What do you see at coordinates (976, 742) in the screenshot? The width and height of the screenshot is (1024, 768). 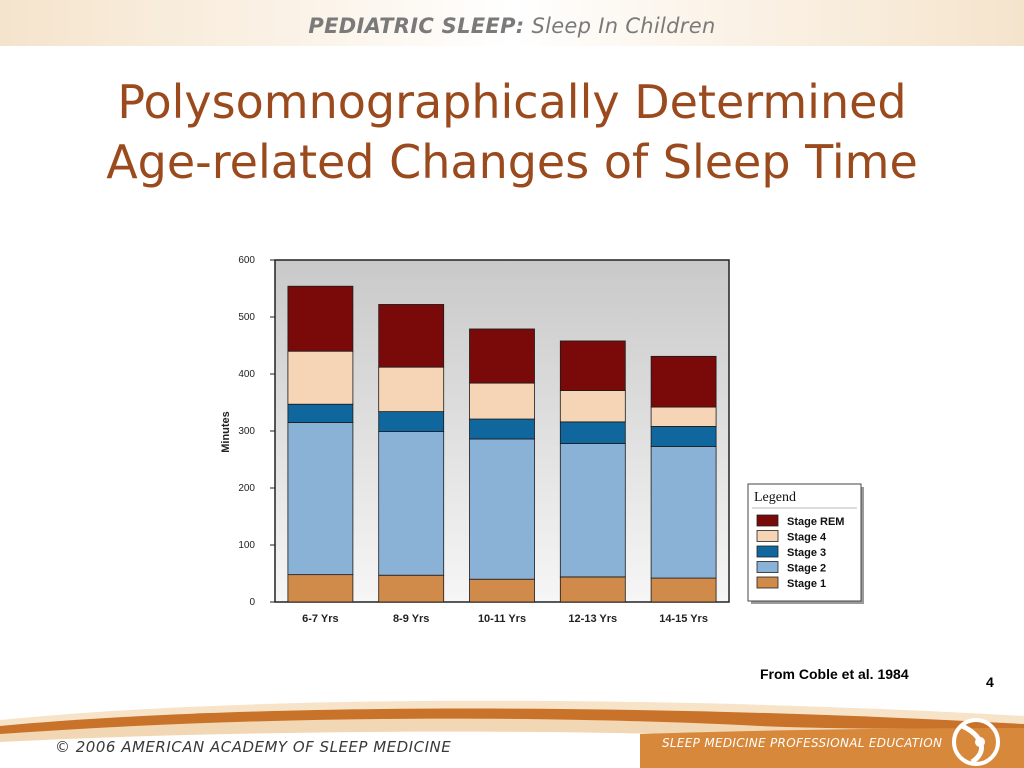 I see `aasm-logo-icon` at bounding box center [976, 742].